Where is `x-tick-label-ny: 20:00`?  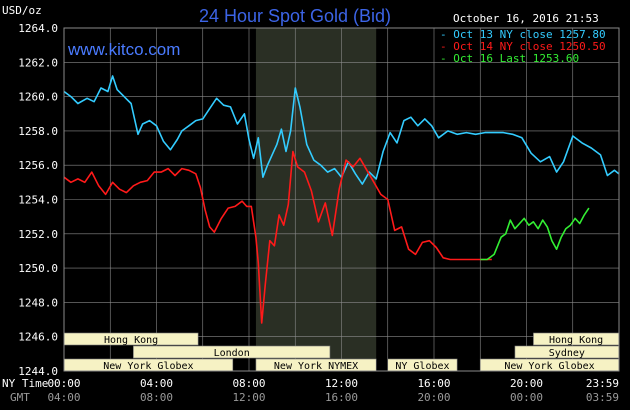
x-tick-label-ny: 20:00 is located at coordinates (526, 383).